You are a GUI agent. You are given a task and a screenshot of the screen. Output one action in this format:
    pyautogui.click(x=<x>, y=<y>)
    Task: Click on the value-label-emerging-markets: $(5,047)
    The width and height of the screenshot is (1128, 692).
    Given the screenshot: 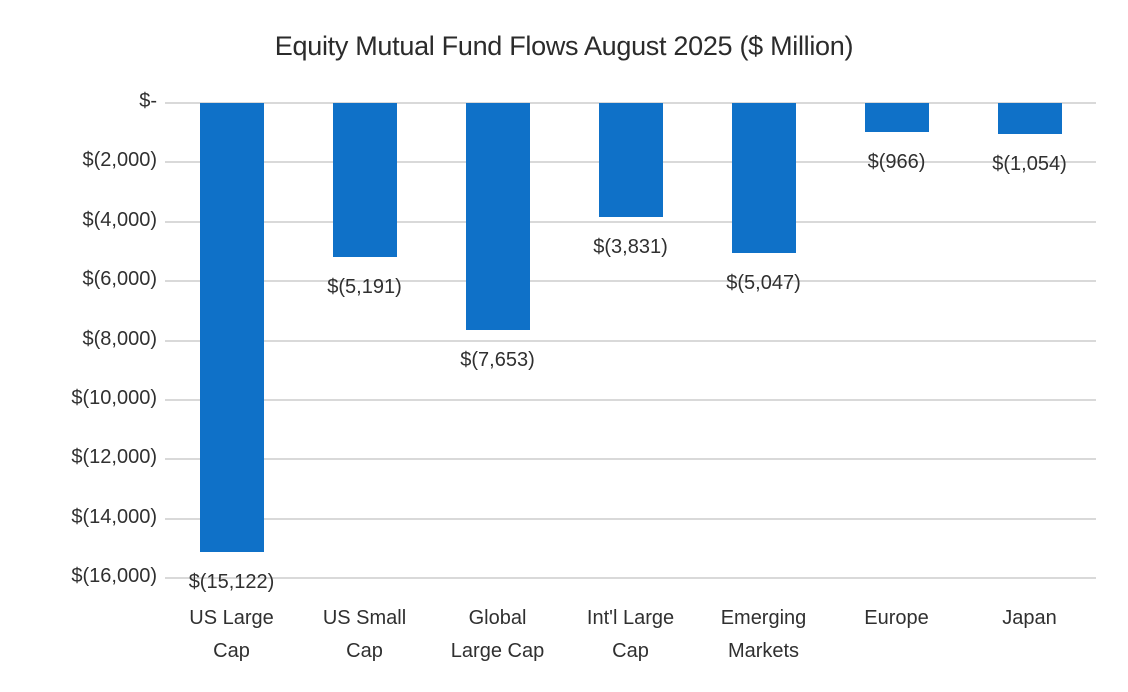 What is the action you would take?
    pyautogui.click(x=763, y=282)
    